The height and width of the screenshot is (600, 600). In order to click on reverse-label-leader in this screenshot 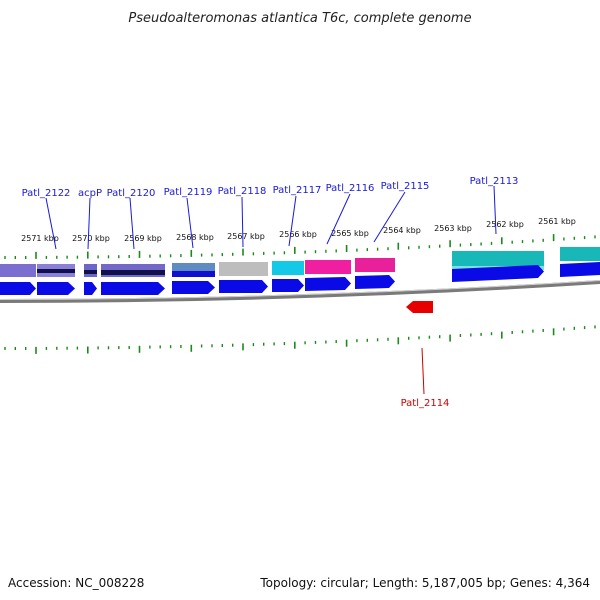, I will do `click(423, 371)`.